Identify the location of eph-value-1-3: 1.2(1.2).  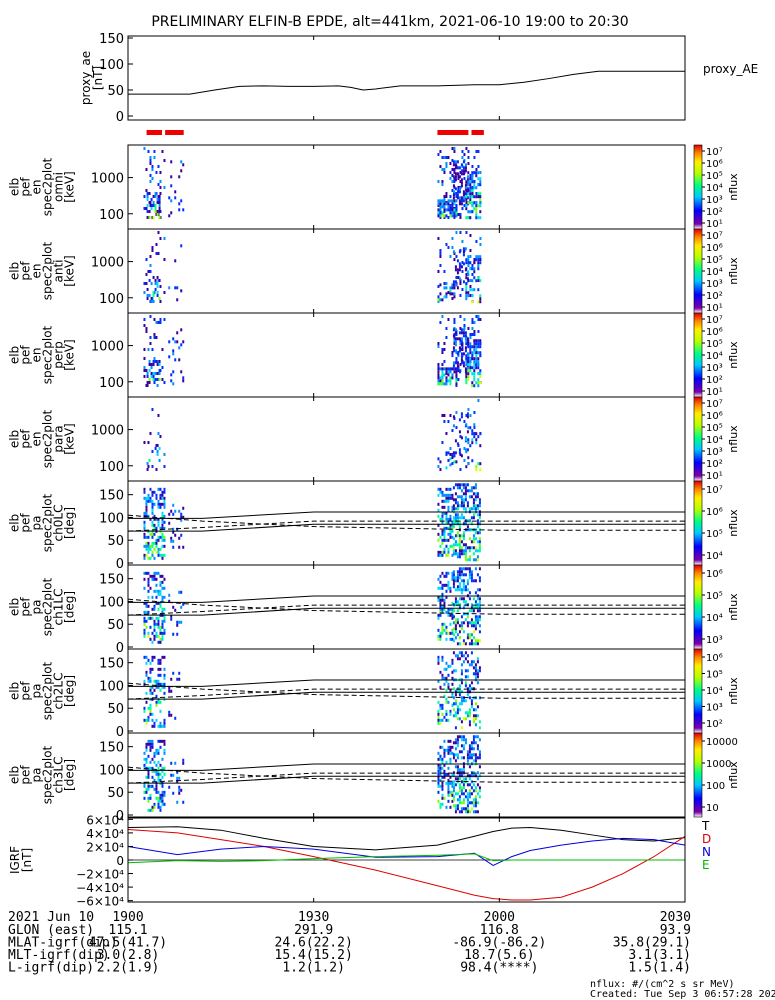
(313, 968).